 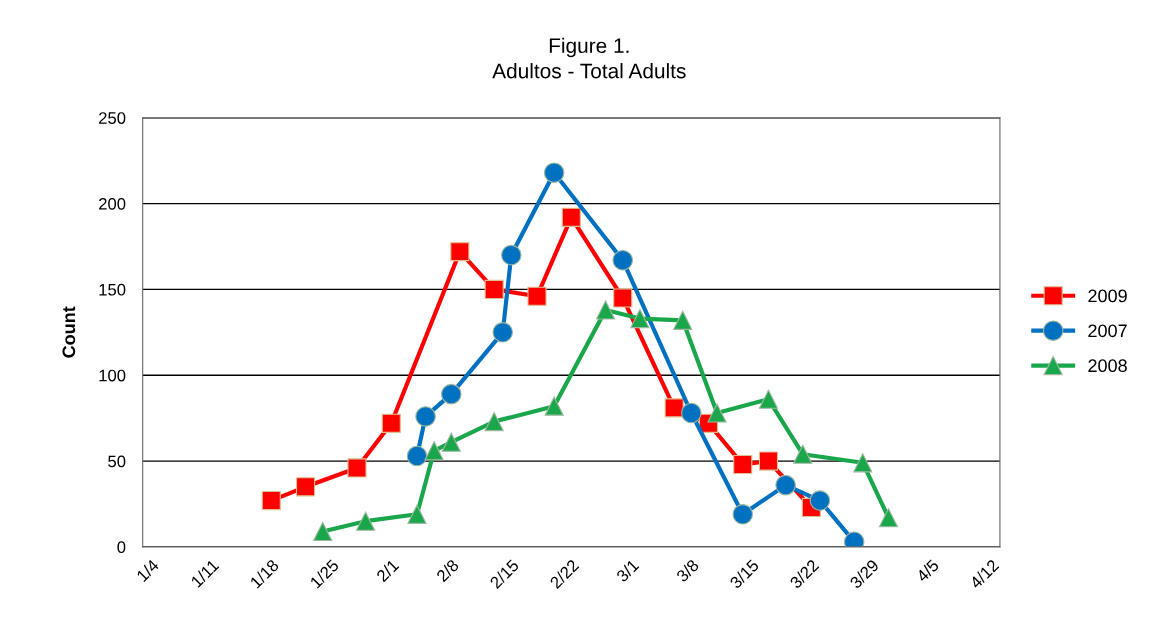 What do you see at coordinates (1107, 366) in the screenshot?
I see `legend-label: 2008` at bounding box center [1107, 366].